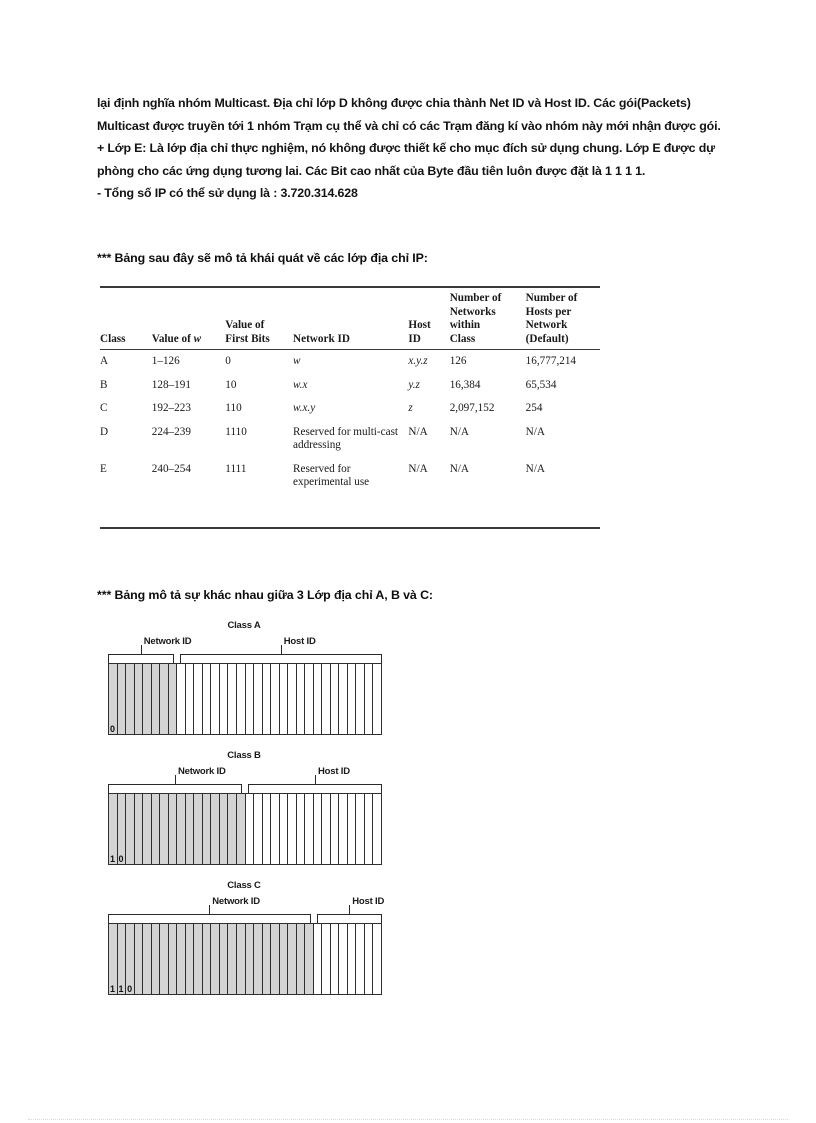 This screenshot has width=816, height=1123. Describe the element at coordinates (551, 298) in the screenshot. I see `column-header-num-hosts-line1: Number of` at that location.